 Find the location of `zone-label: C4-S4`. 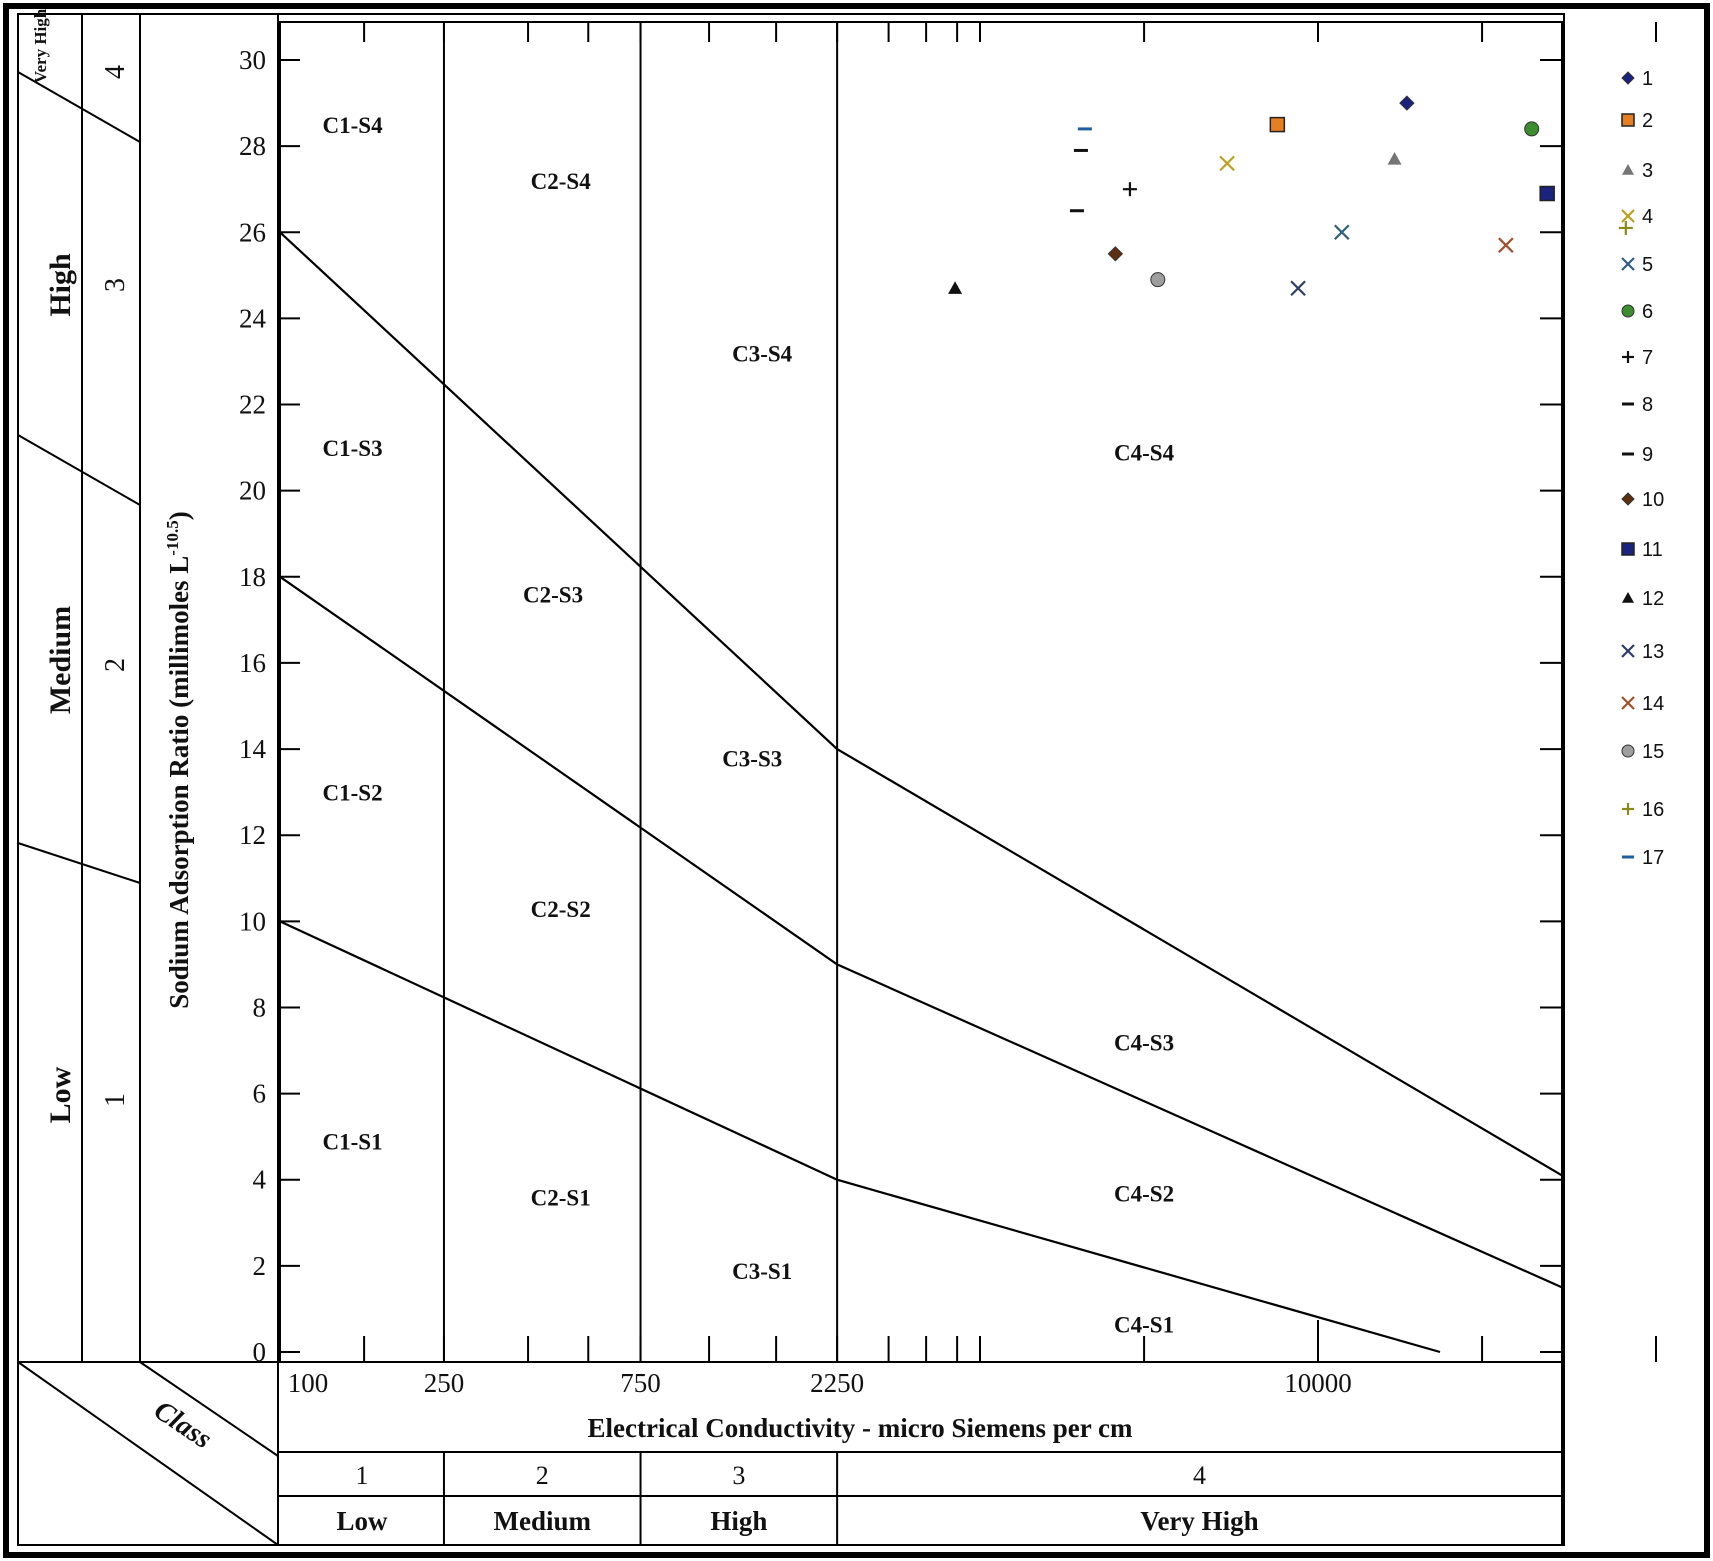

zone-label: C4-S4 is located at coordinates (1144, 453).